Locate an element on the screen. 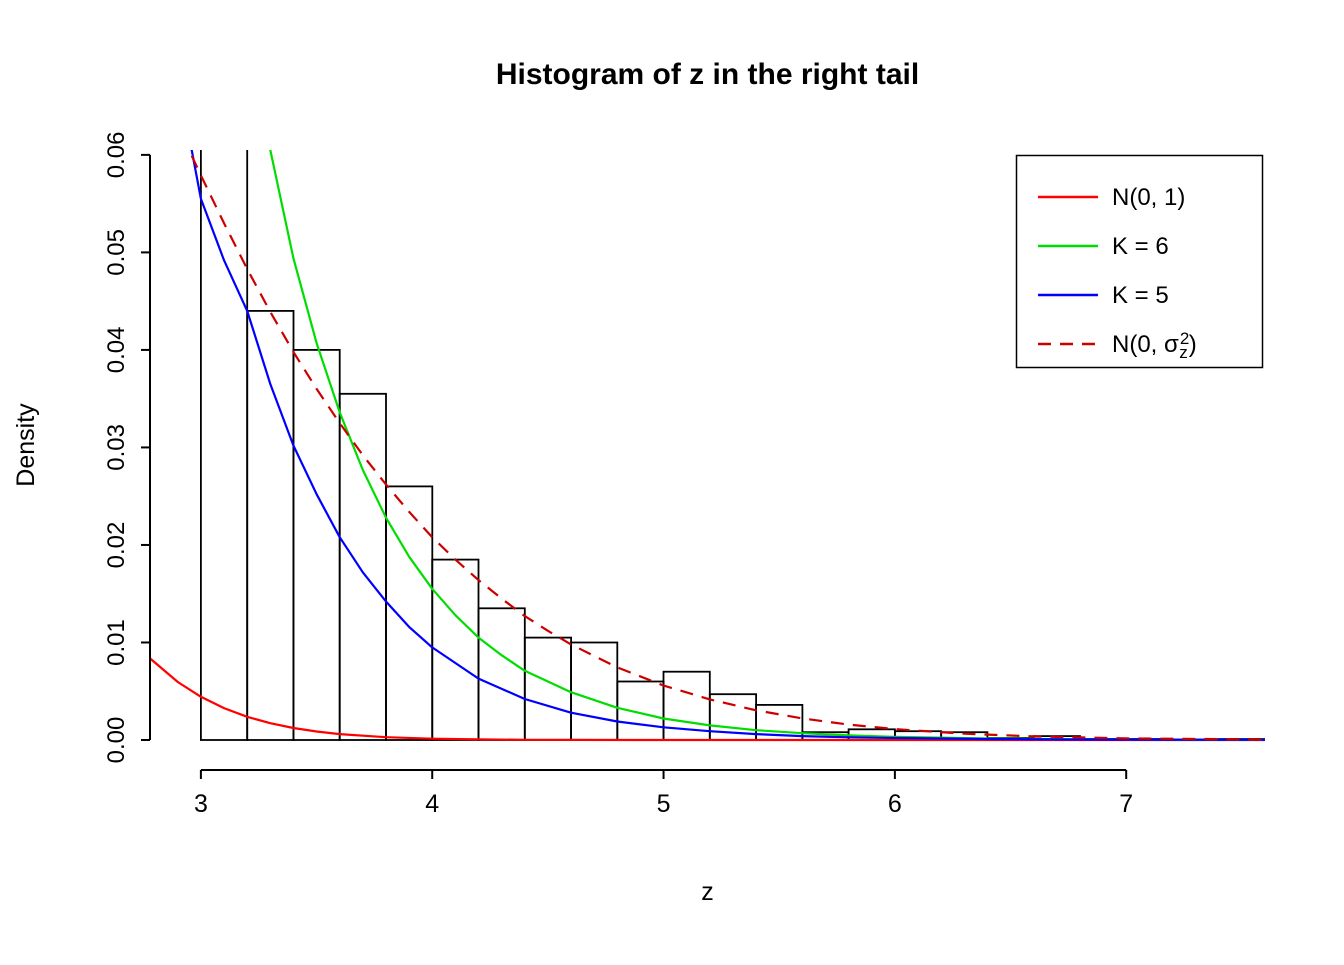 This screenshot has height=965, width=1344. legend-label: N(0, 1) is located at coordinates (1148, 197).